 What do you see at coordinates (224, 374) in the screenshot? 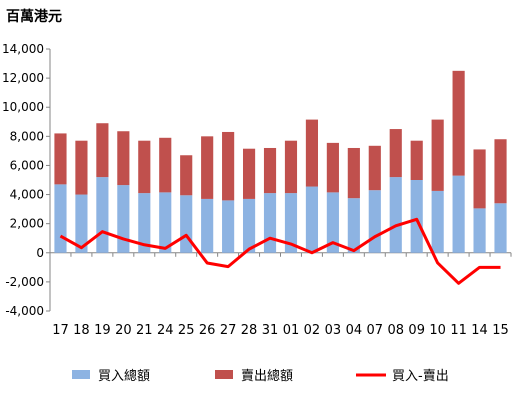
I see `legend-swatch-sell` at bounding box center [224, 374].